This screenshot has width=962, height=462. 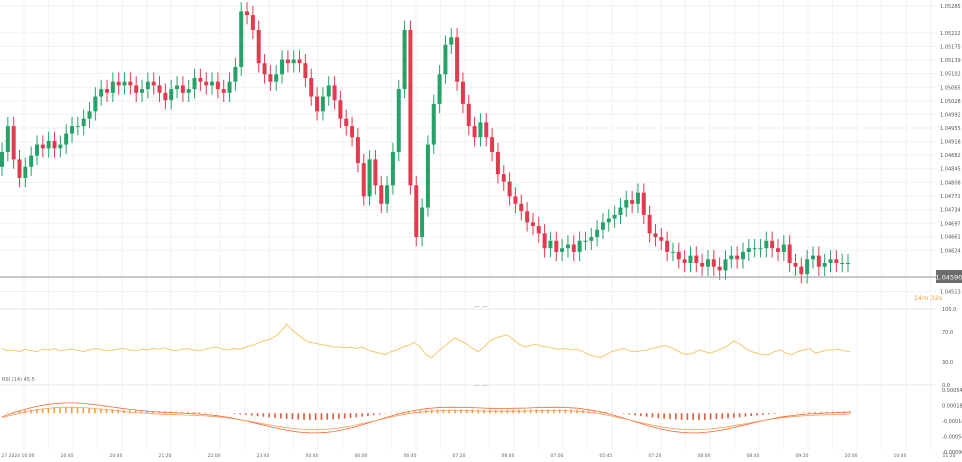 I want to click on current-price-tag, so click(x=949, y=276).